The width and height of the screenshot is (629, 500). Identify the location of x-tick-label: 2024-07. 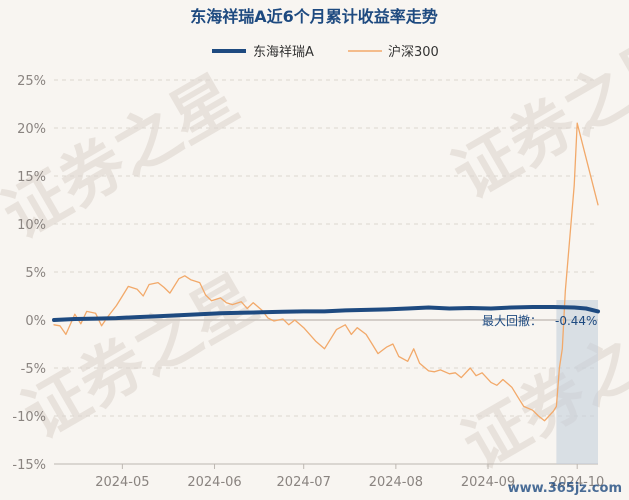
(304, 482).